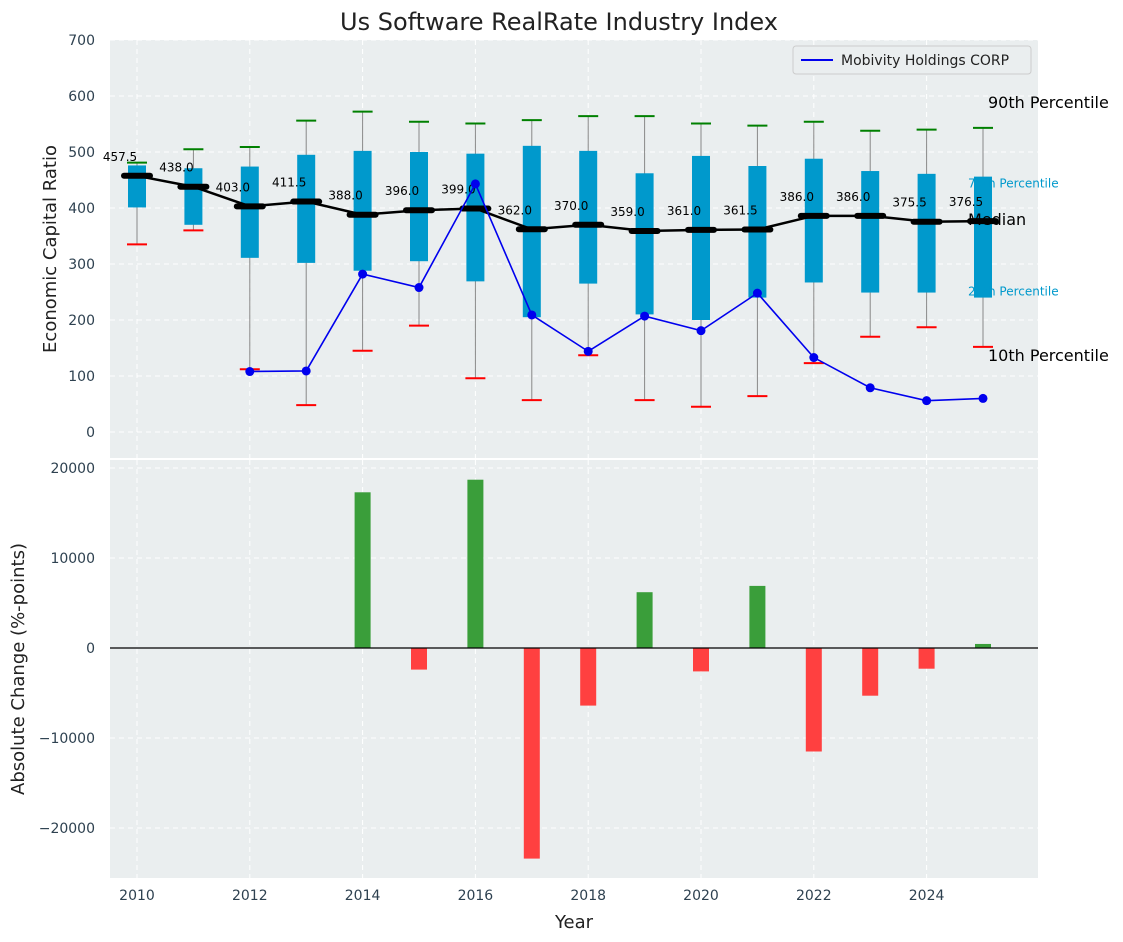  Describe the element at coordinates (81, 97) in the screenshot. I see `y-tick-label: 600` at that location.